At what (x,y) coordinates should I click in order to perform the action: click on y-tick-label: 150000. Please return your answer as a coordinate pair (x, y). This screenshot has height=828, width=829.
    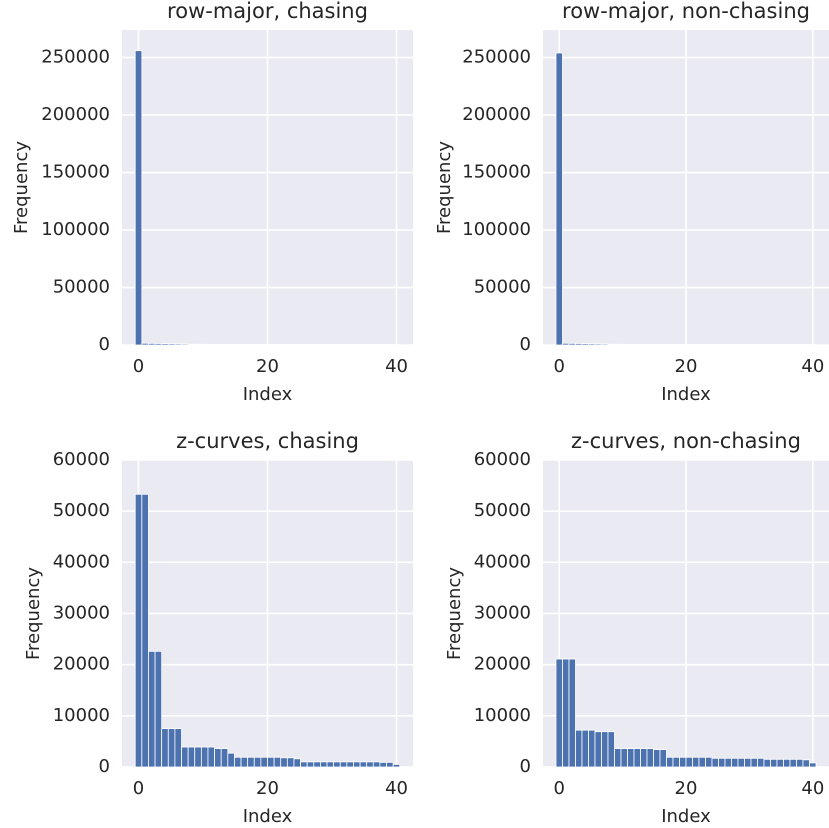
    Looking at the image, I should click on (75, 172).